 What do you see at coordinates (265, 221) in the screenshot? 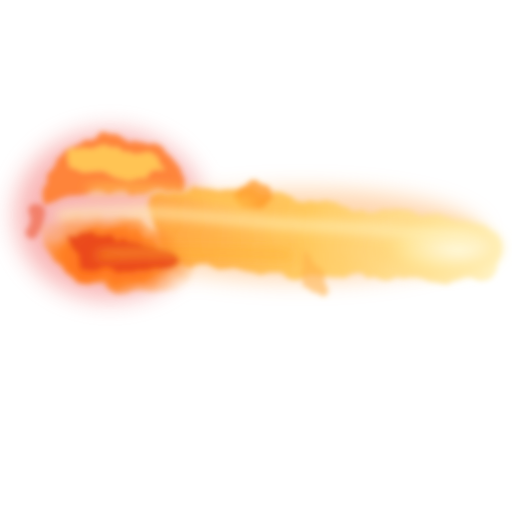
I see `flame-streaks` at bounding box center [265, 221].